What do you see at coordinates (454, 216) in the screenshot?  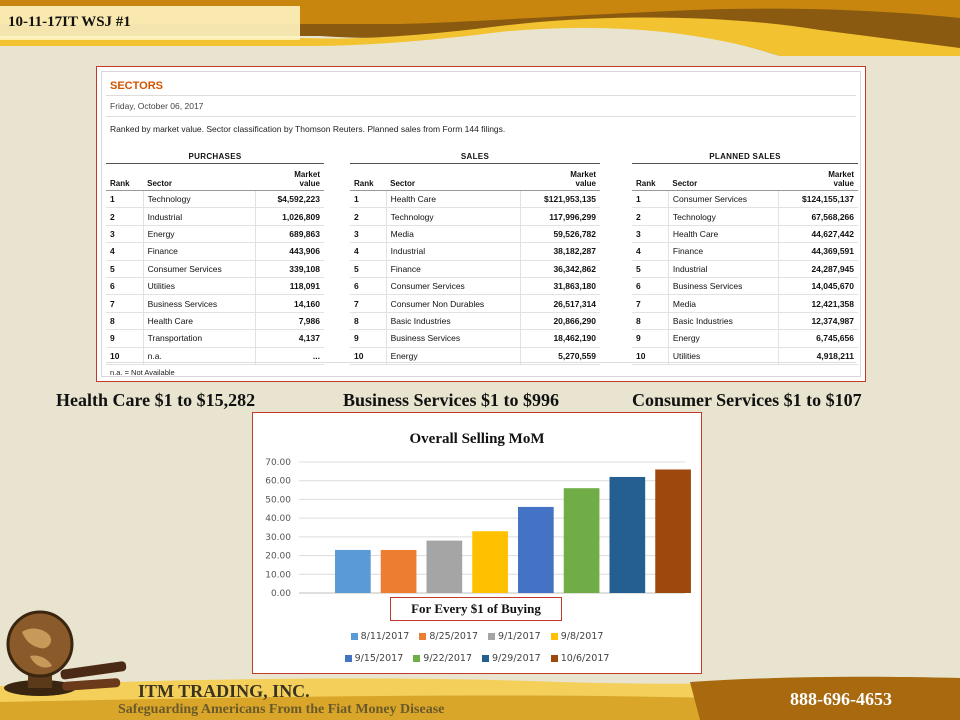 I see `cell-sector: Technology` at bounding box center [454, 216].